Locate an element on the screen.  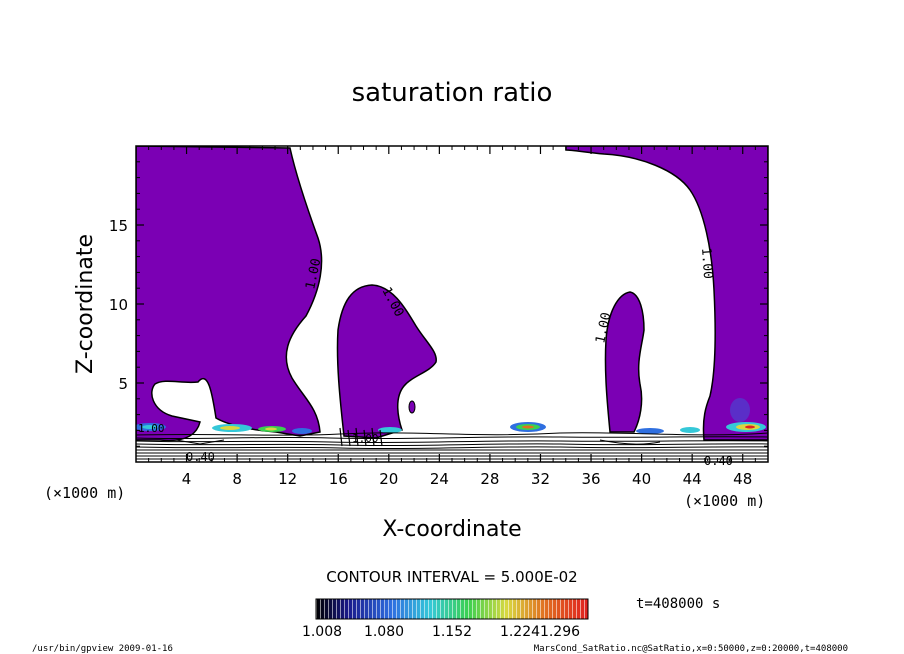
x-tick-label: 40 is located at coordinates (641, 479).